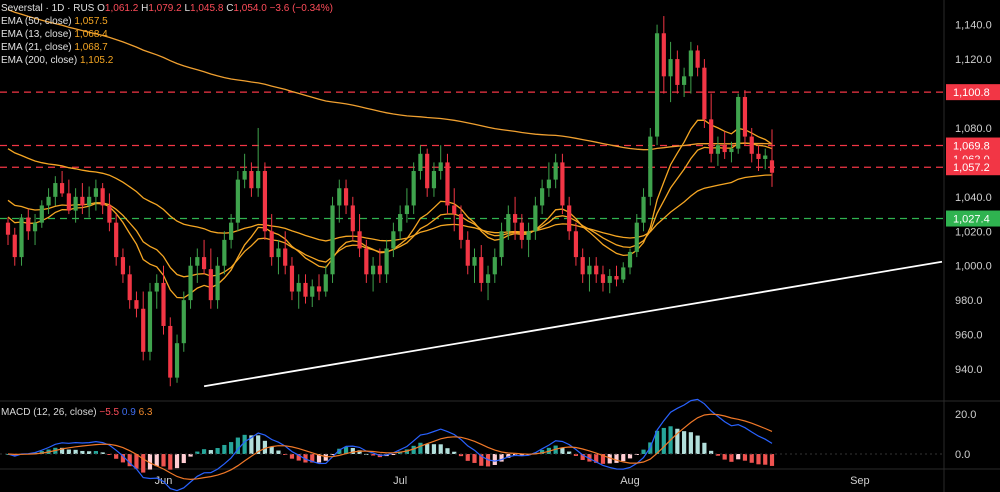 This screenshot has height=492, width=1000. Describe the element at coordinates (973, 92) in the screenshot. I see `level-tag` at that location.